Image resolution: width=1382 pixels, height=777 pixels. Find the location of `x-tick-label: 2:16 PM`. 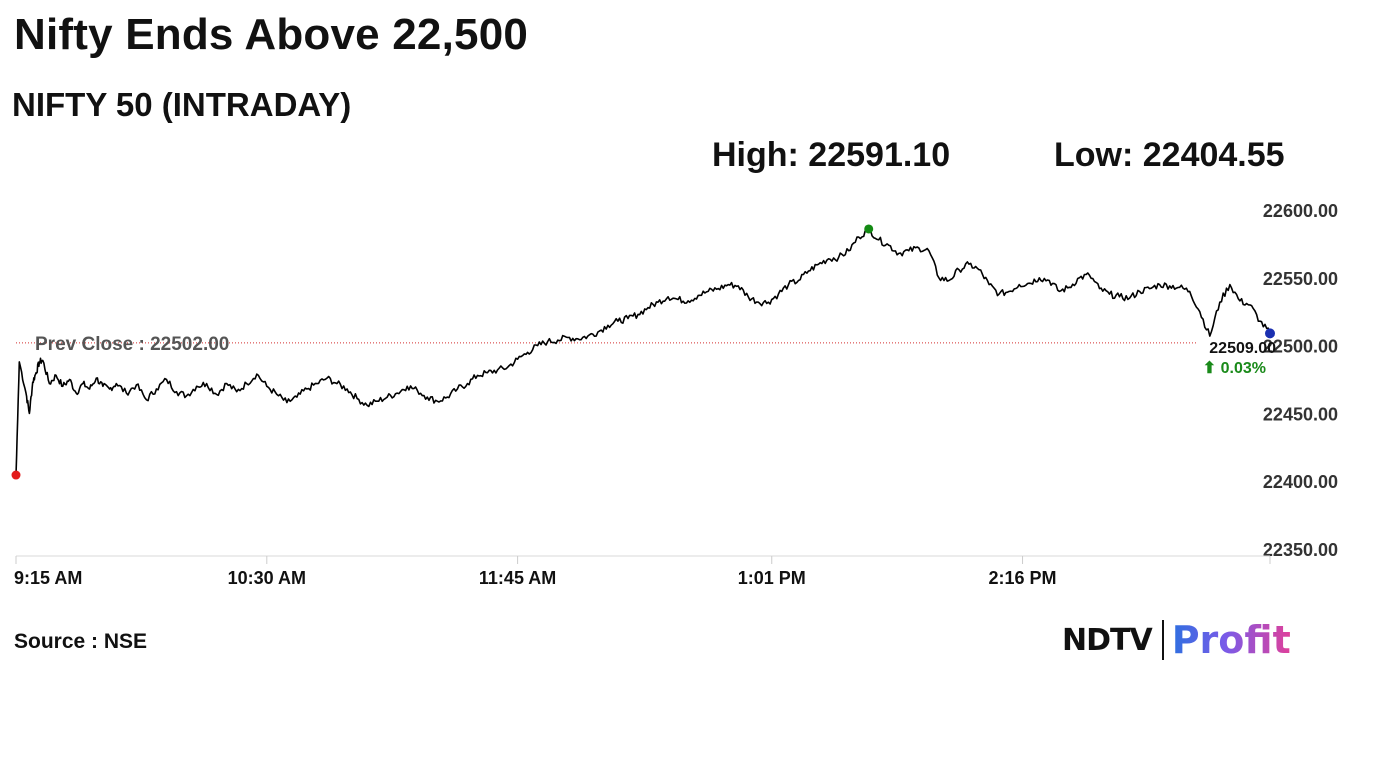

x-tick-label: 2:16 PM is located at coordinates (1023, 578).